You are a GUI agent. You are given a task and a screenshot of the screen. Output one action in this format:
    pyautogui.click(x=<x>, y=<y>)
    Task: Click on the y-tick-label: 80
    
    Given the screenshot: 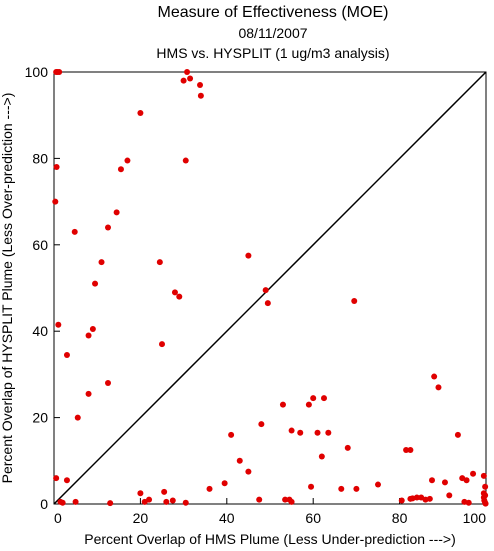 What is the action you would take?
    pyautogui.click(x=40, y=158)
    